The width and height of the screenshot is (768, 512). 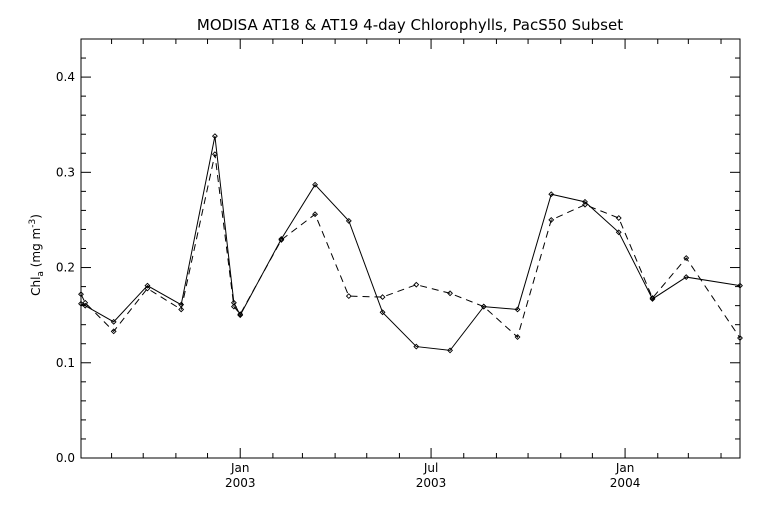 What do you see at coordinates (65, 268) in the screenshot?
I see `y-tick-label: 0.2` at bounding box center [65, 268].